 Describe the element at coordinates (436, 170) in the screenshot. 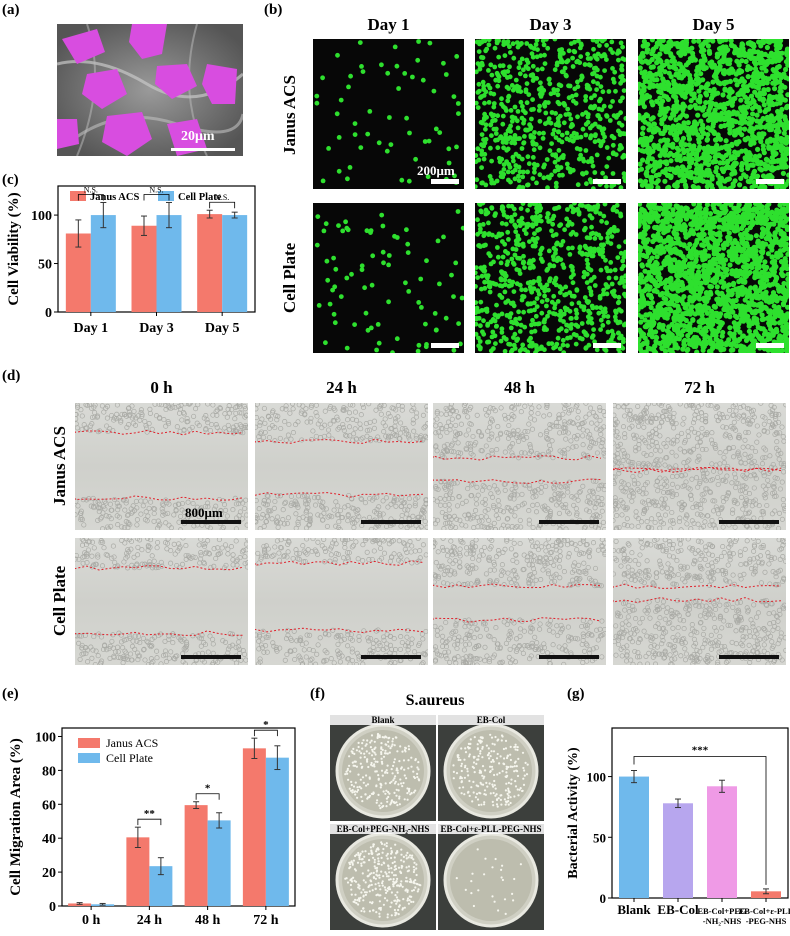

I see `fluor-scale-text: 200μm` at that location.